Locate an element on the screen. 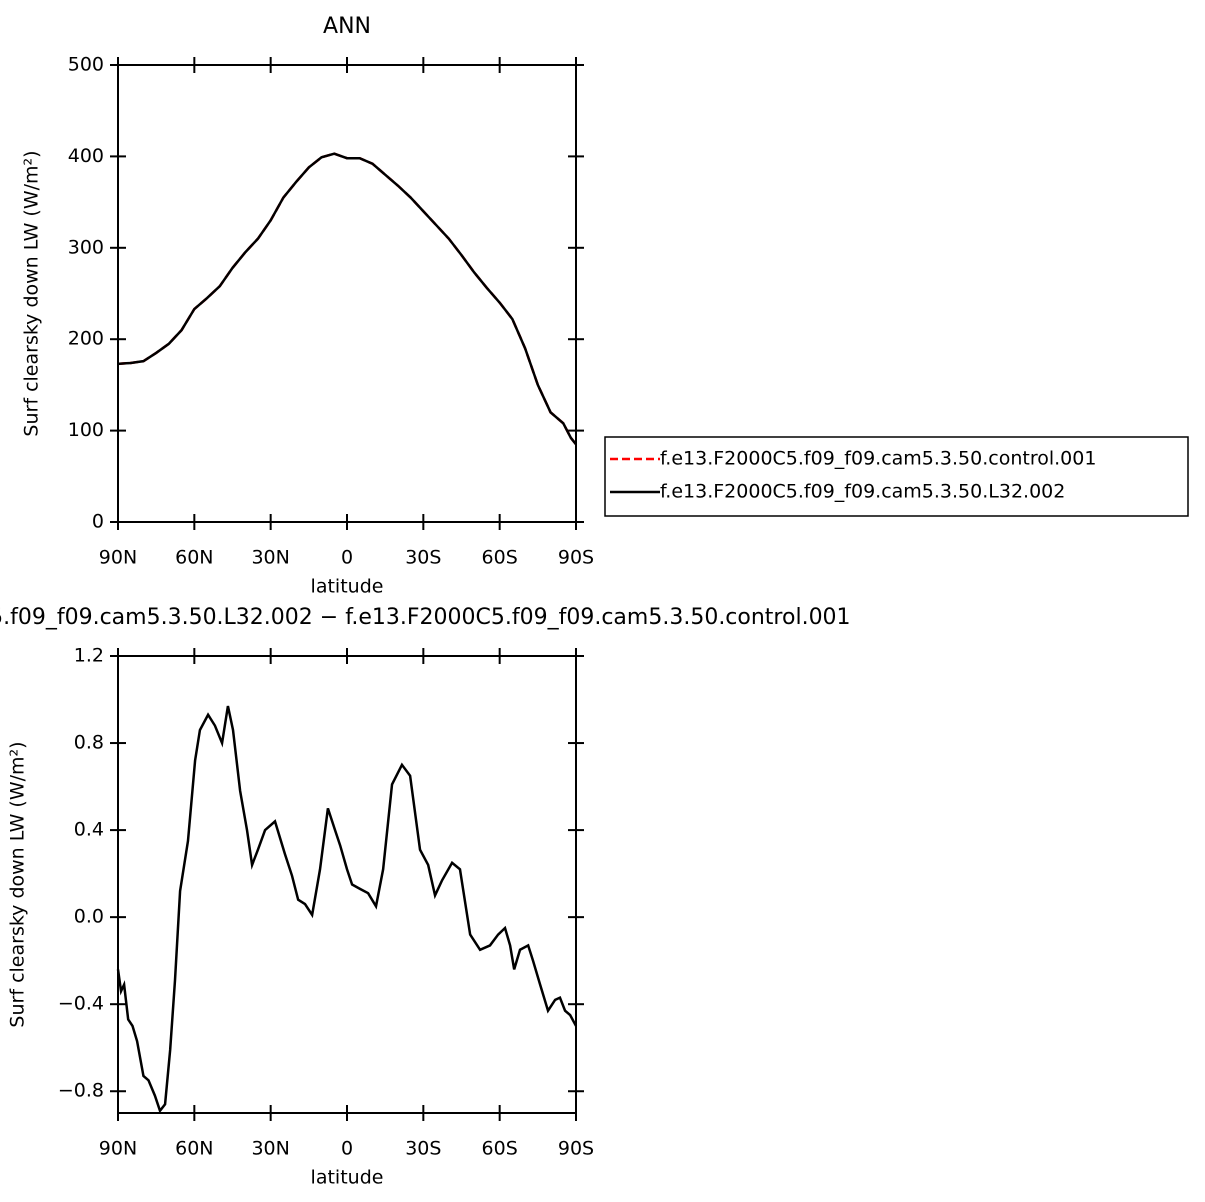 The height and width of the screenshot is (1202, 1205). chart-title: ANN is located at coordinates (347, 26).